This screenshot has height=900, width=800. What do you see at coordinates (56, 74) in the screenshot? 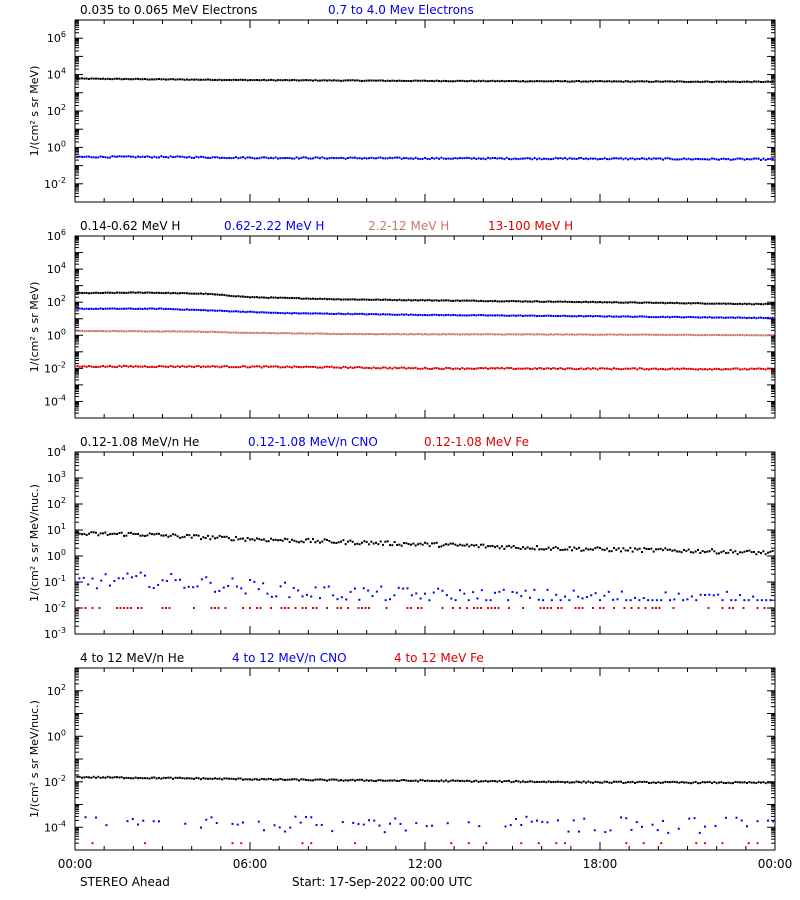
I see `y-tick-label: 10⁴` at bounding box center [56, 74].